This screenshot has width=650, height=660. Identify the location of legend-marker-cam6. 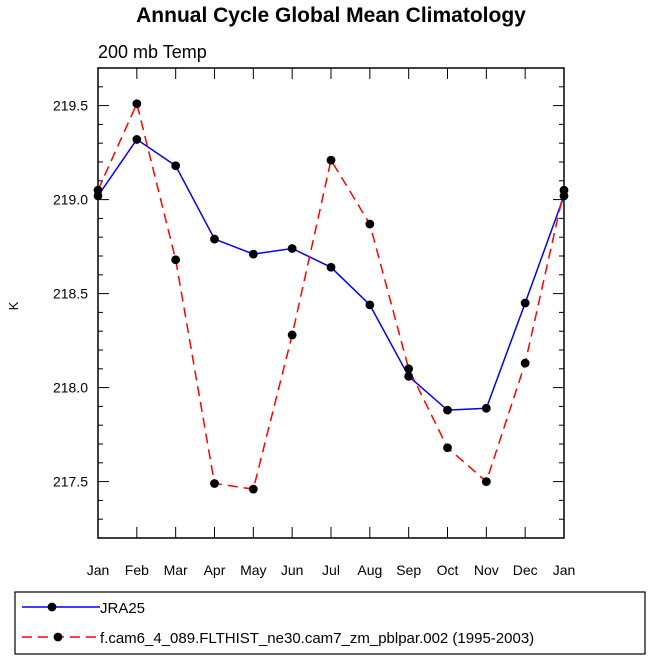
(58, 637).